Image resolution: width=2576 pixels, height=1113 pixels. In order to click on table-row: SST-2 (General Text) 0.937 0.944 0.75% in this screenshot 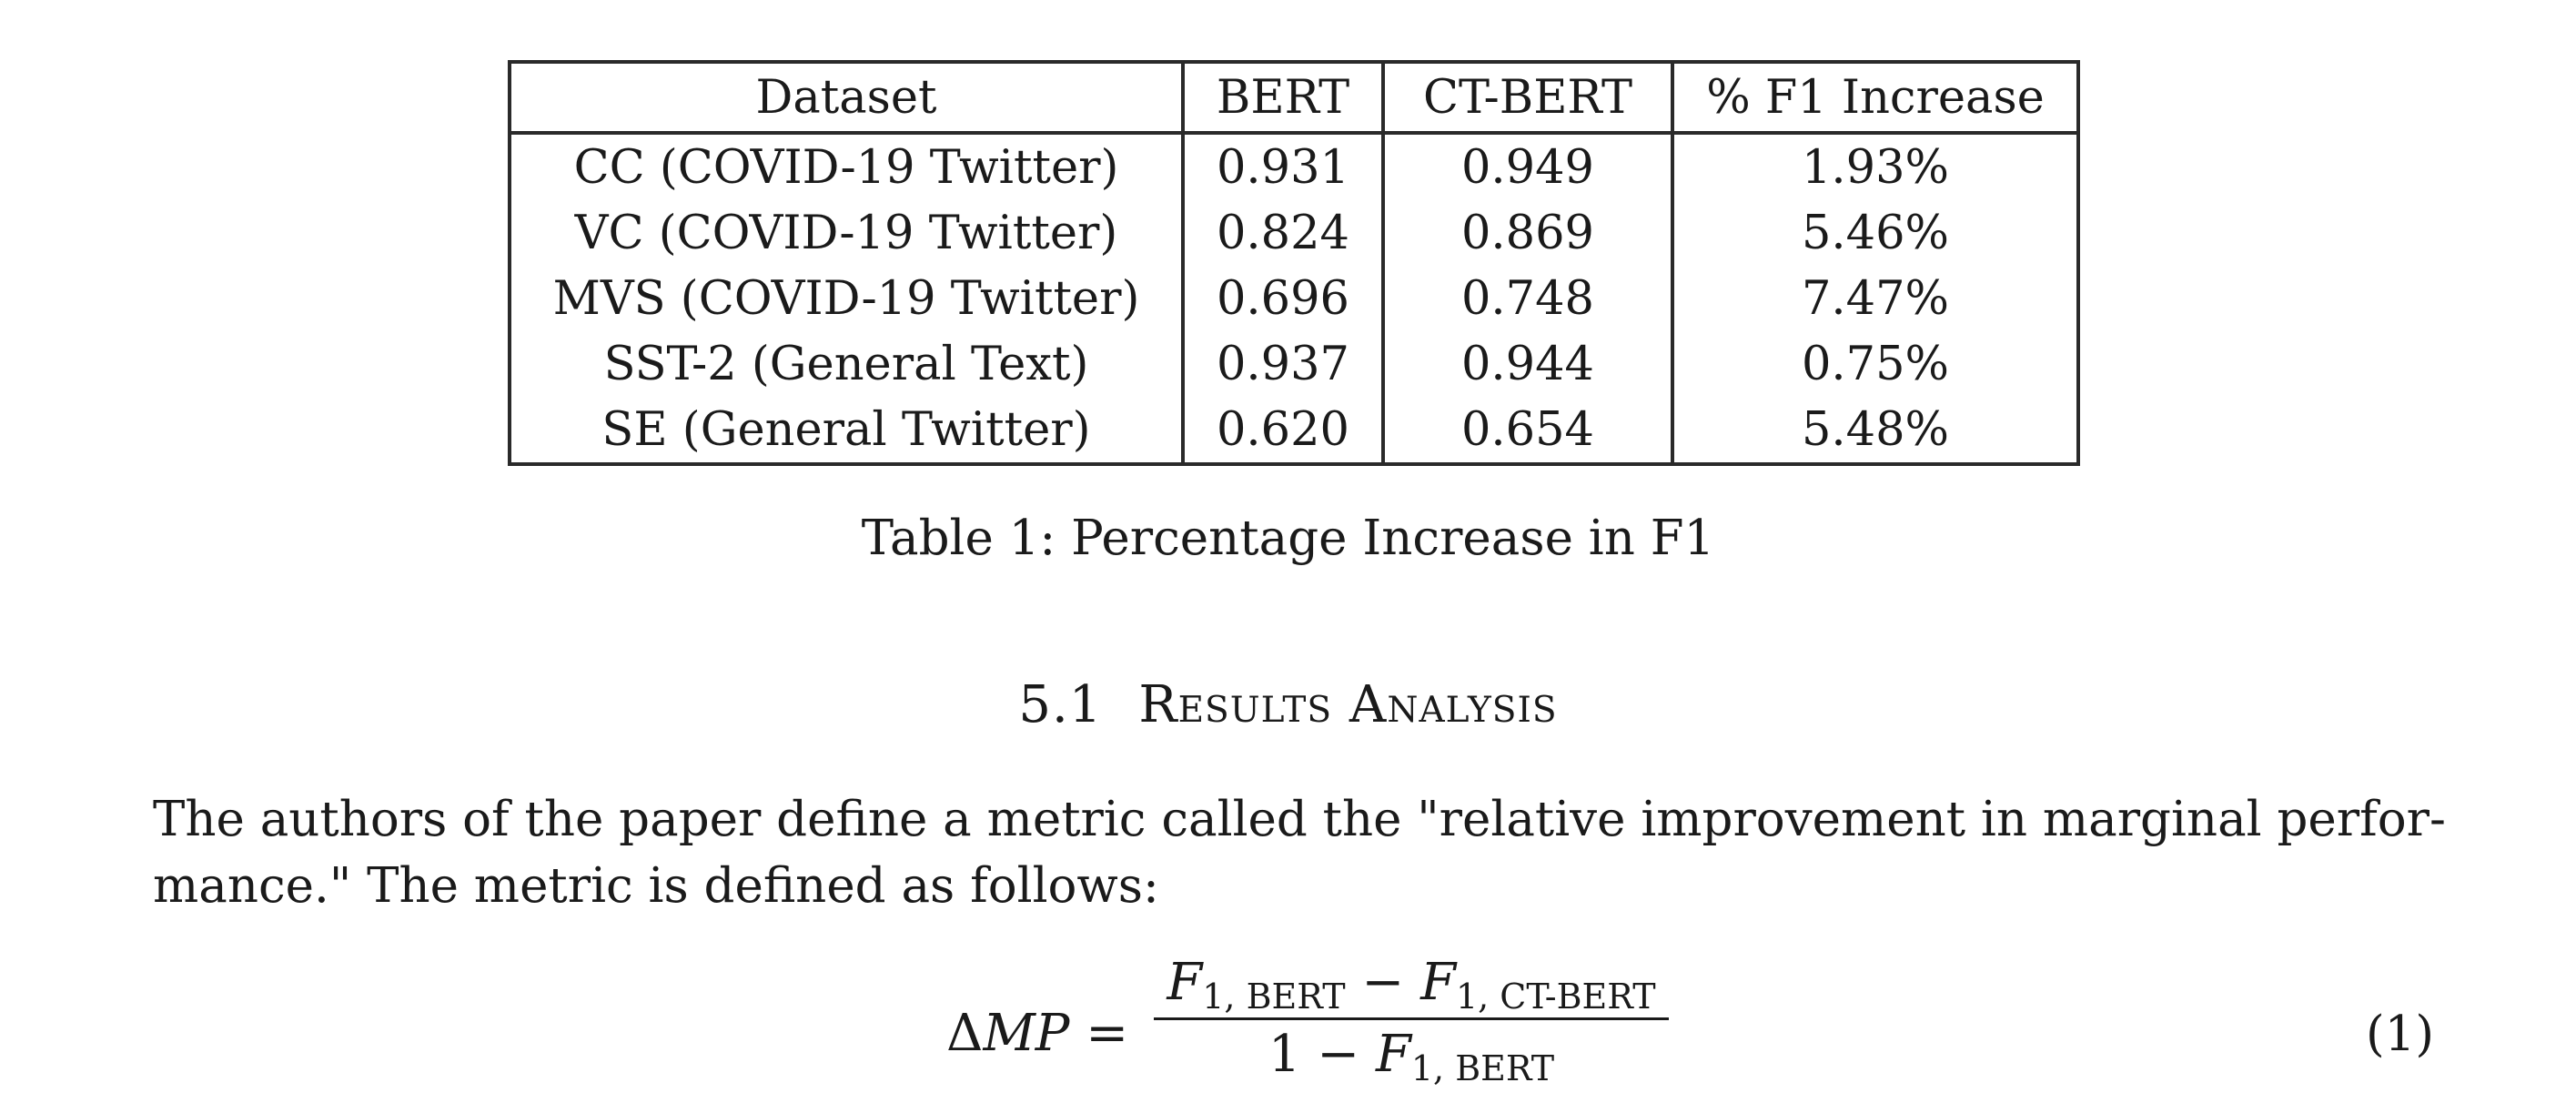, I will do `click(1294, 364)`.